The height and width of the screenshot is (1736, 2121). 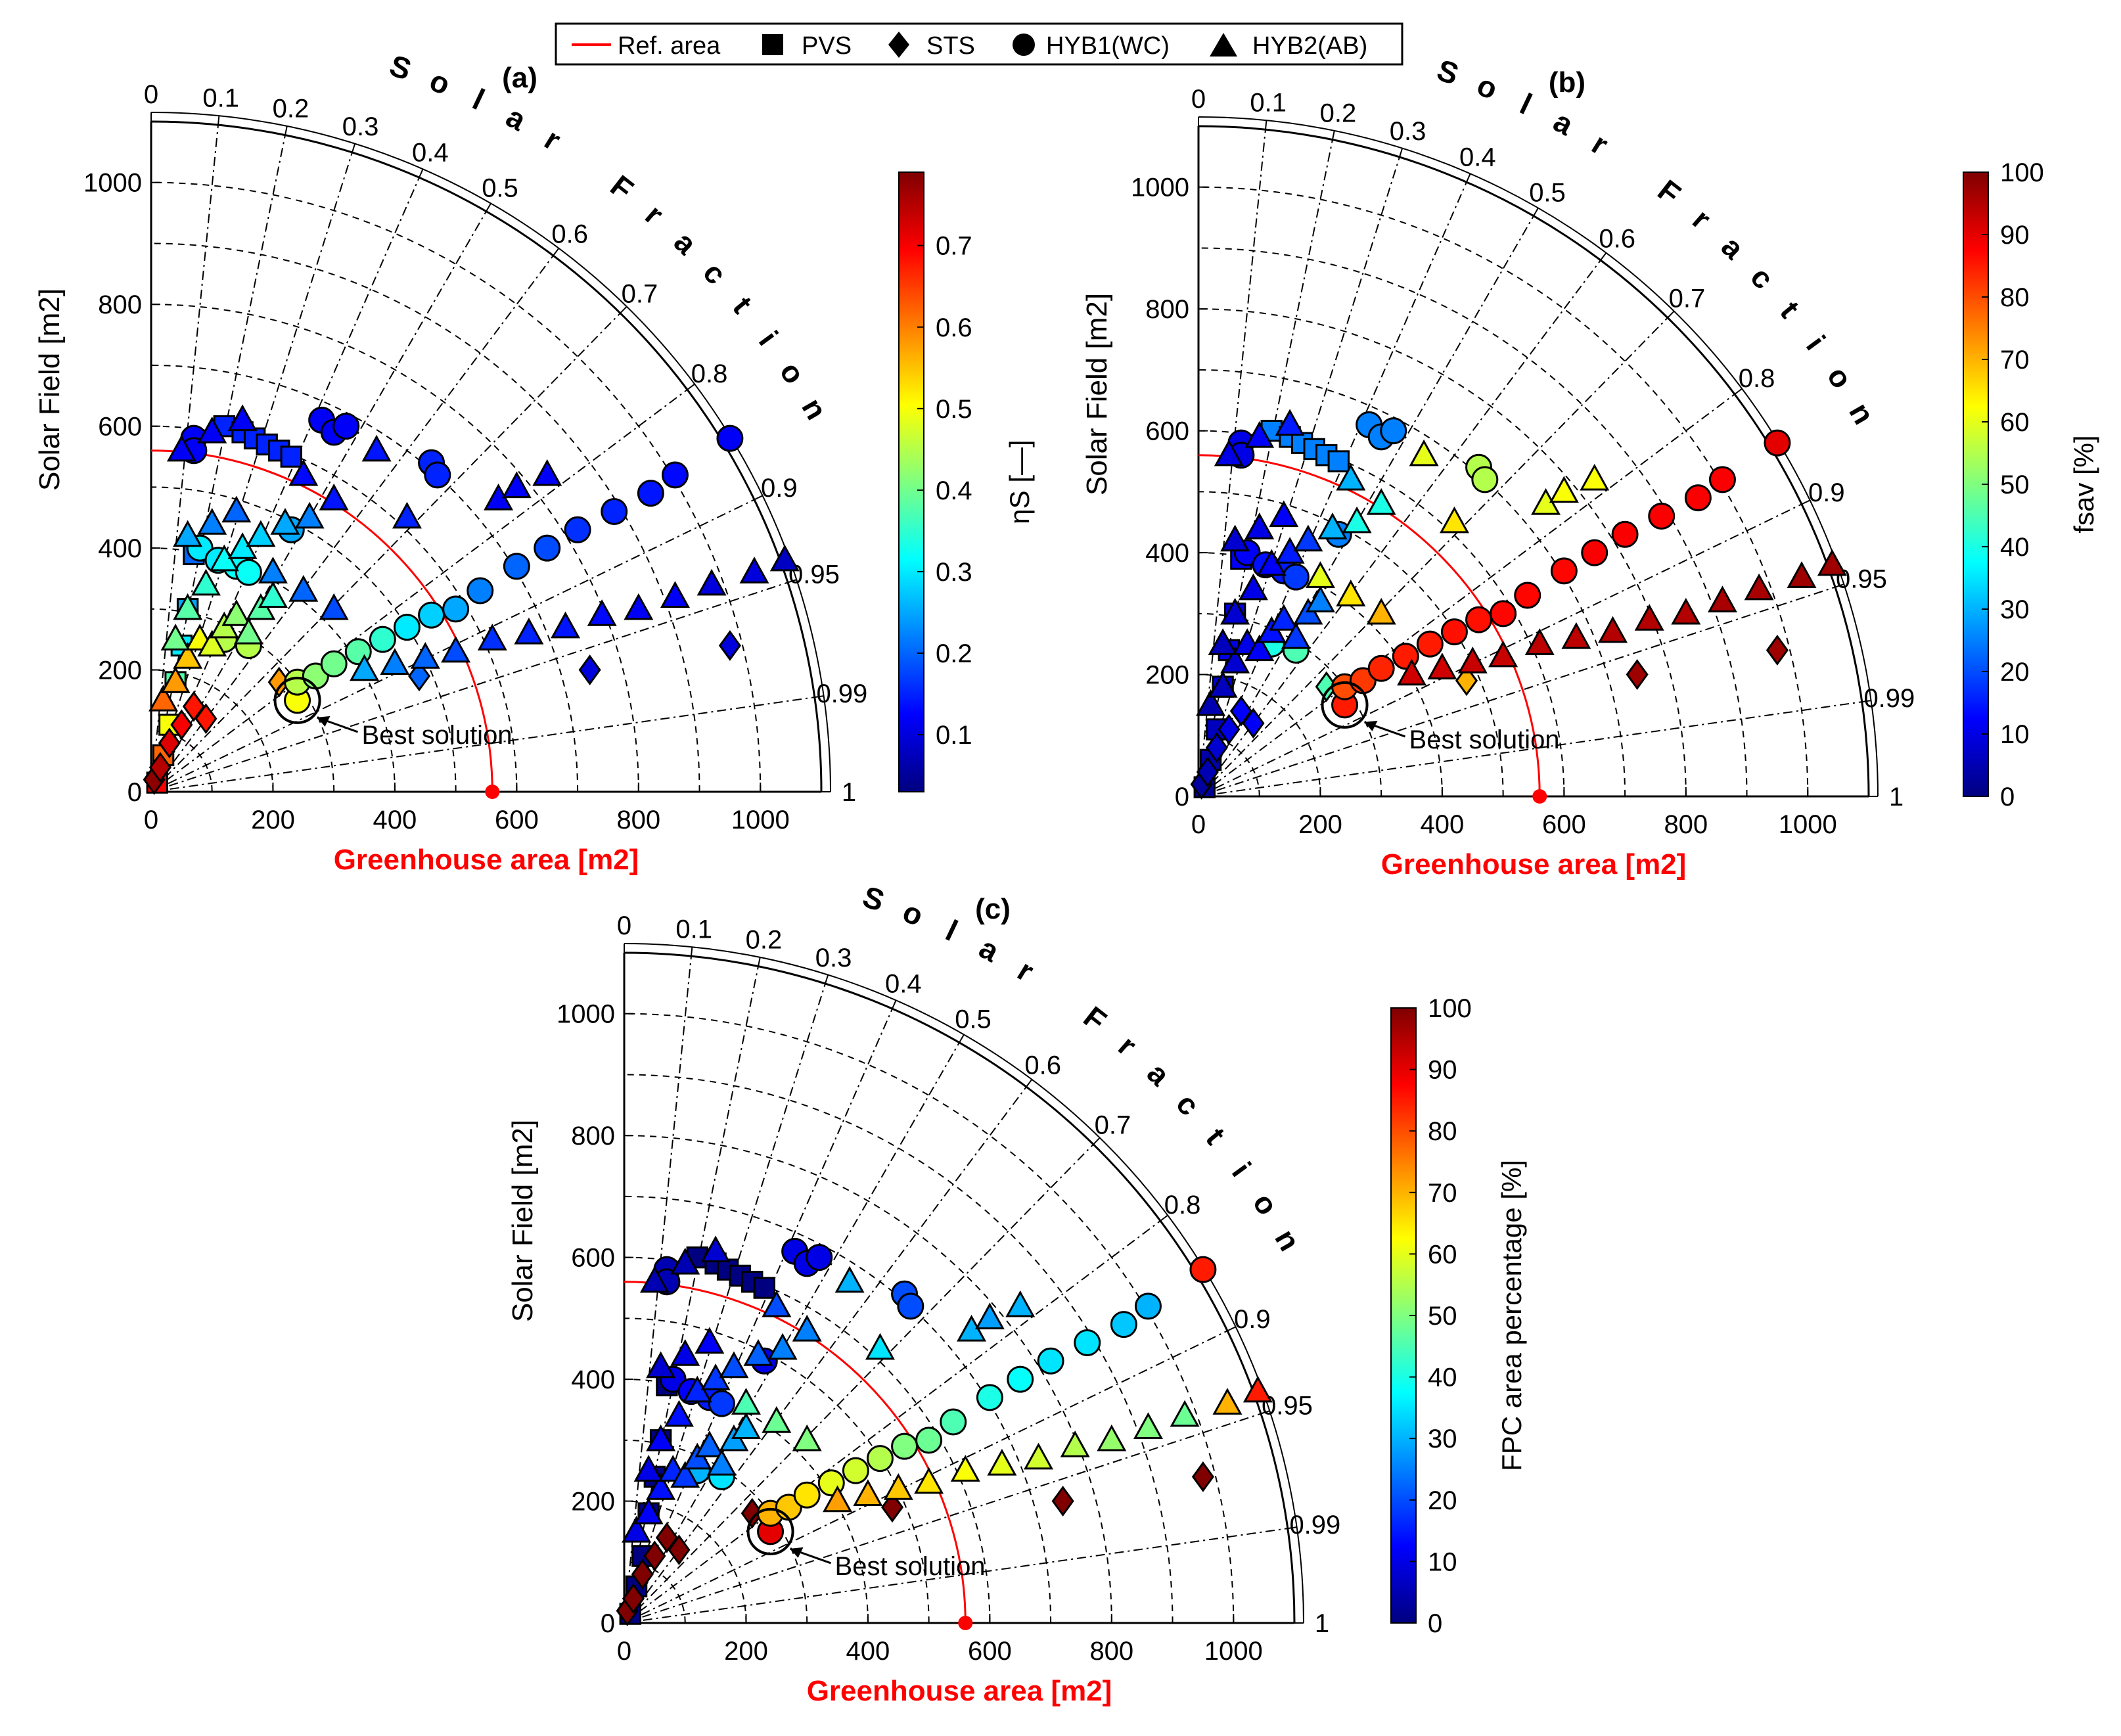 What do you see at coordinates (1861, 578) in the screenshot?
I see `solar-fraction-tick-label: 0.95` at bounding box center [1861, 578].